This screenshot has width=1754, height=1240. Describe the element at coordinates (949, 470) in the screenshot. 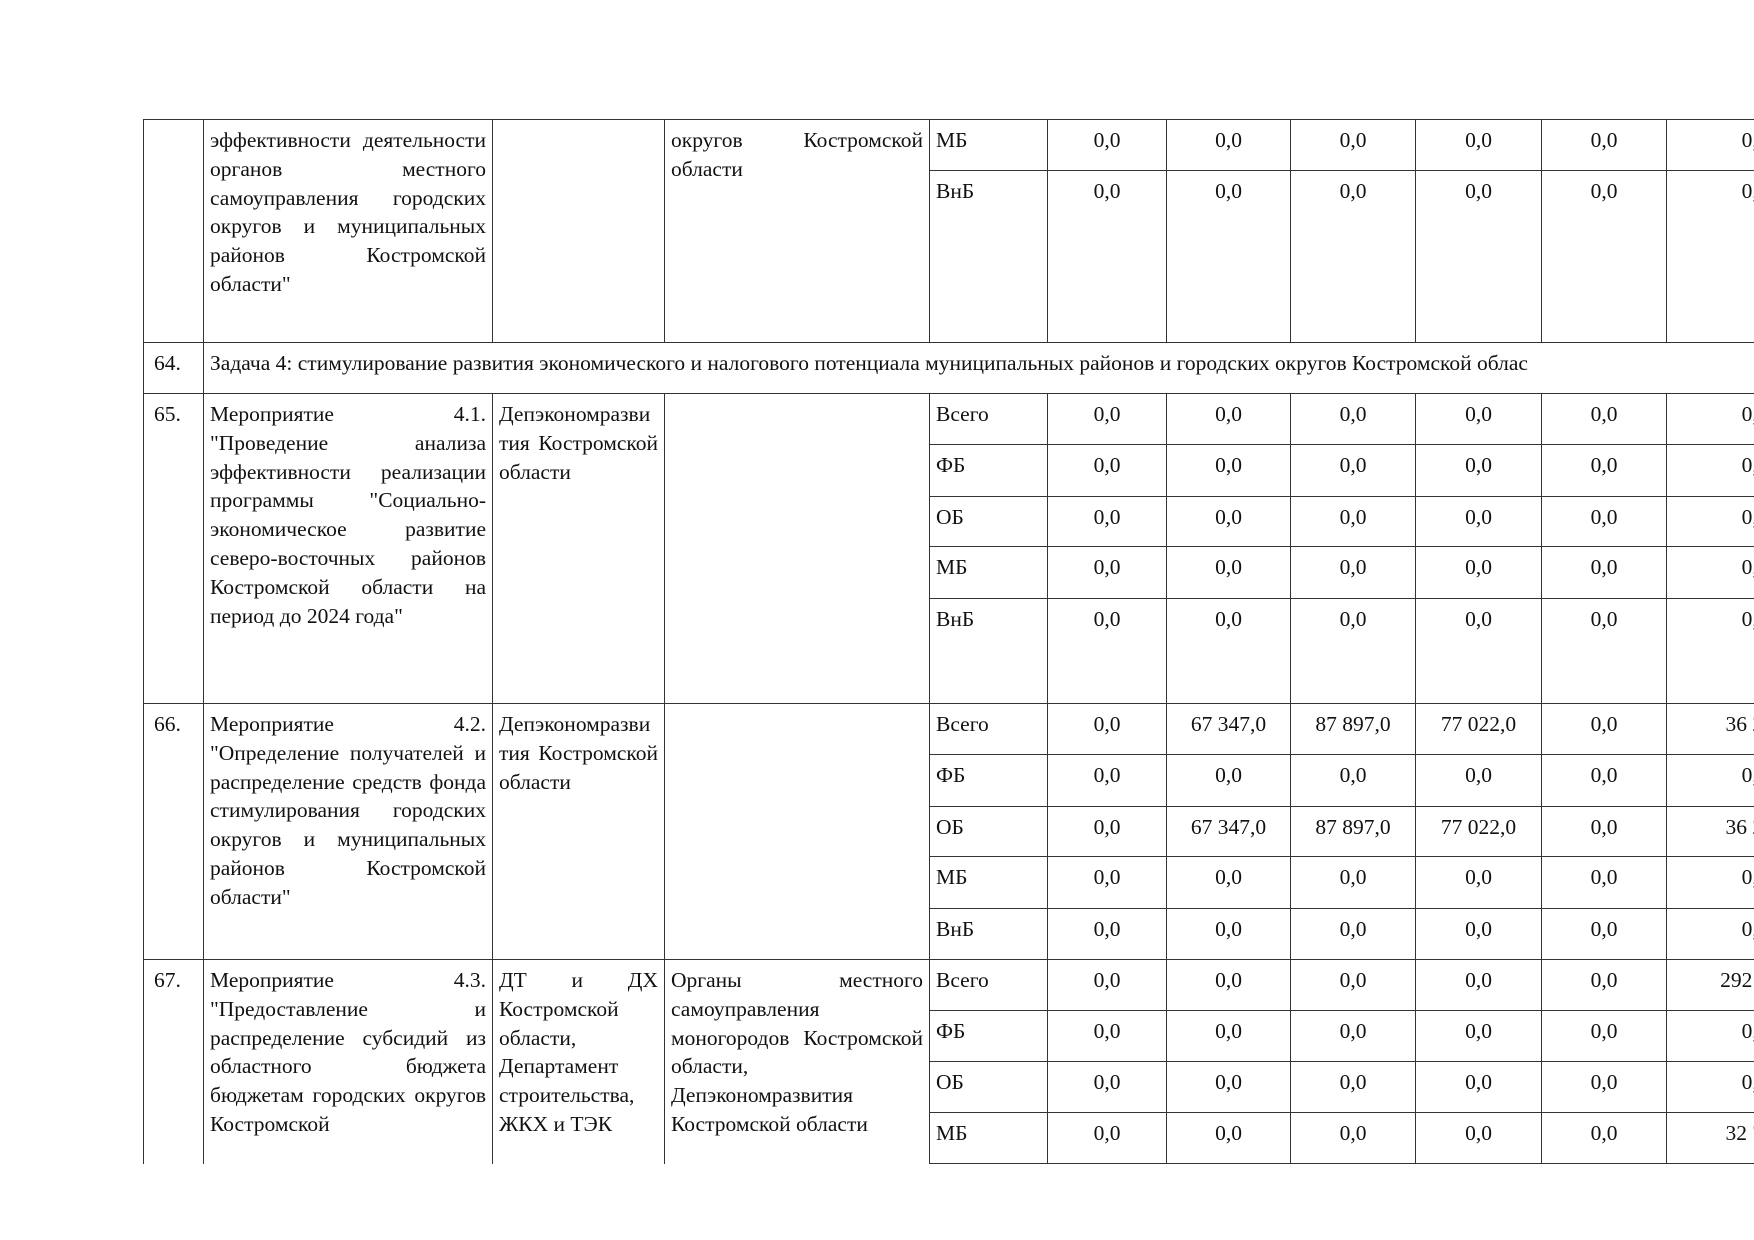

I see `table-row: ФБ0,00,00,00,00,00,0` at that location.